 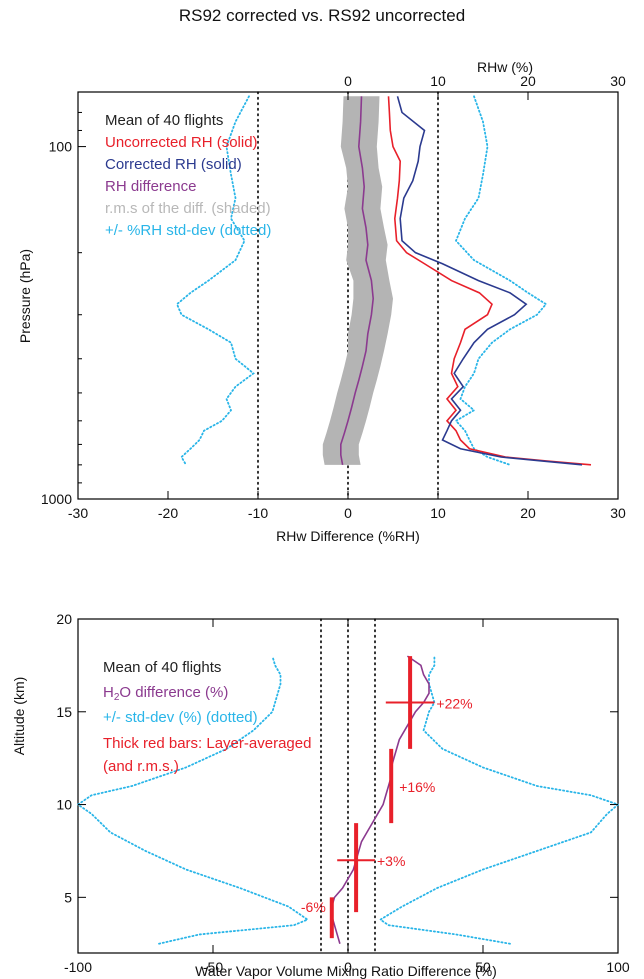 I want to click on rh-top-tick-label-0: 0, so click(x=348, y=81).